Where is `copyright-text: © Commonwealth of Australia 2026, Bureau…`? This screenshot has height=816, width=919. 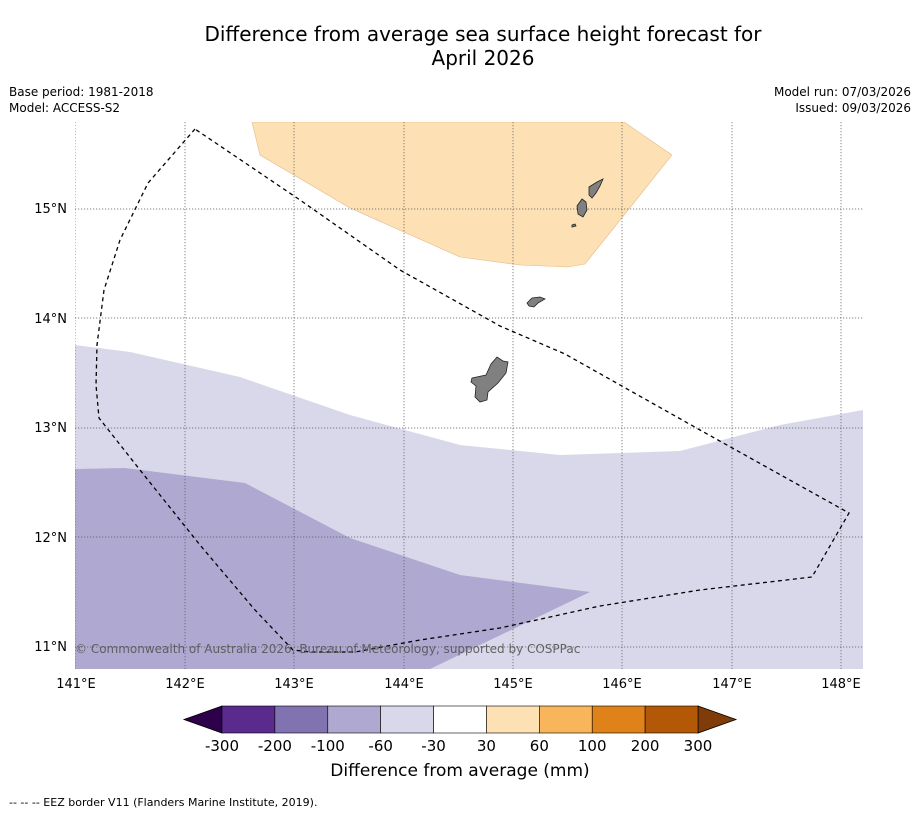
copyright-text: © Commonwealth of Australia 2026, Bureau… is located at coordinates (327, 649).